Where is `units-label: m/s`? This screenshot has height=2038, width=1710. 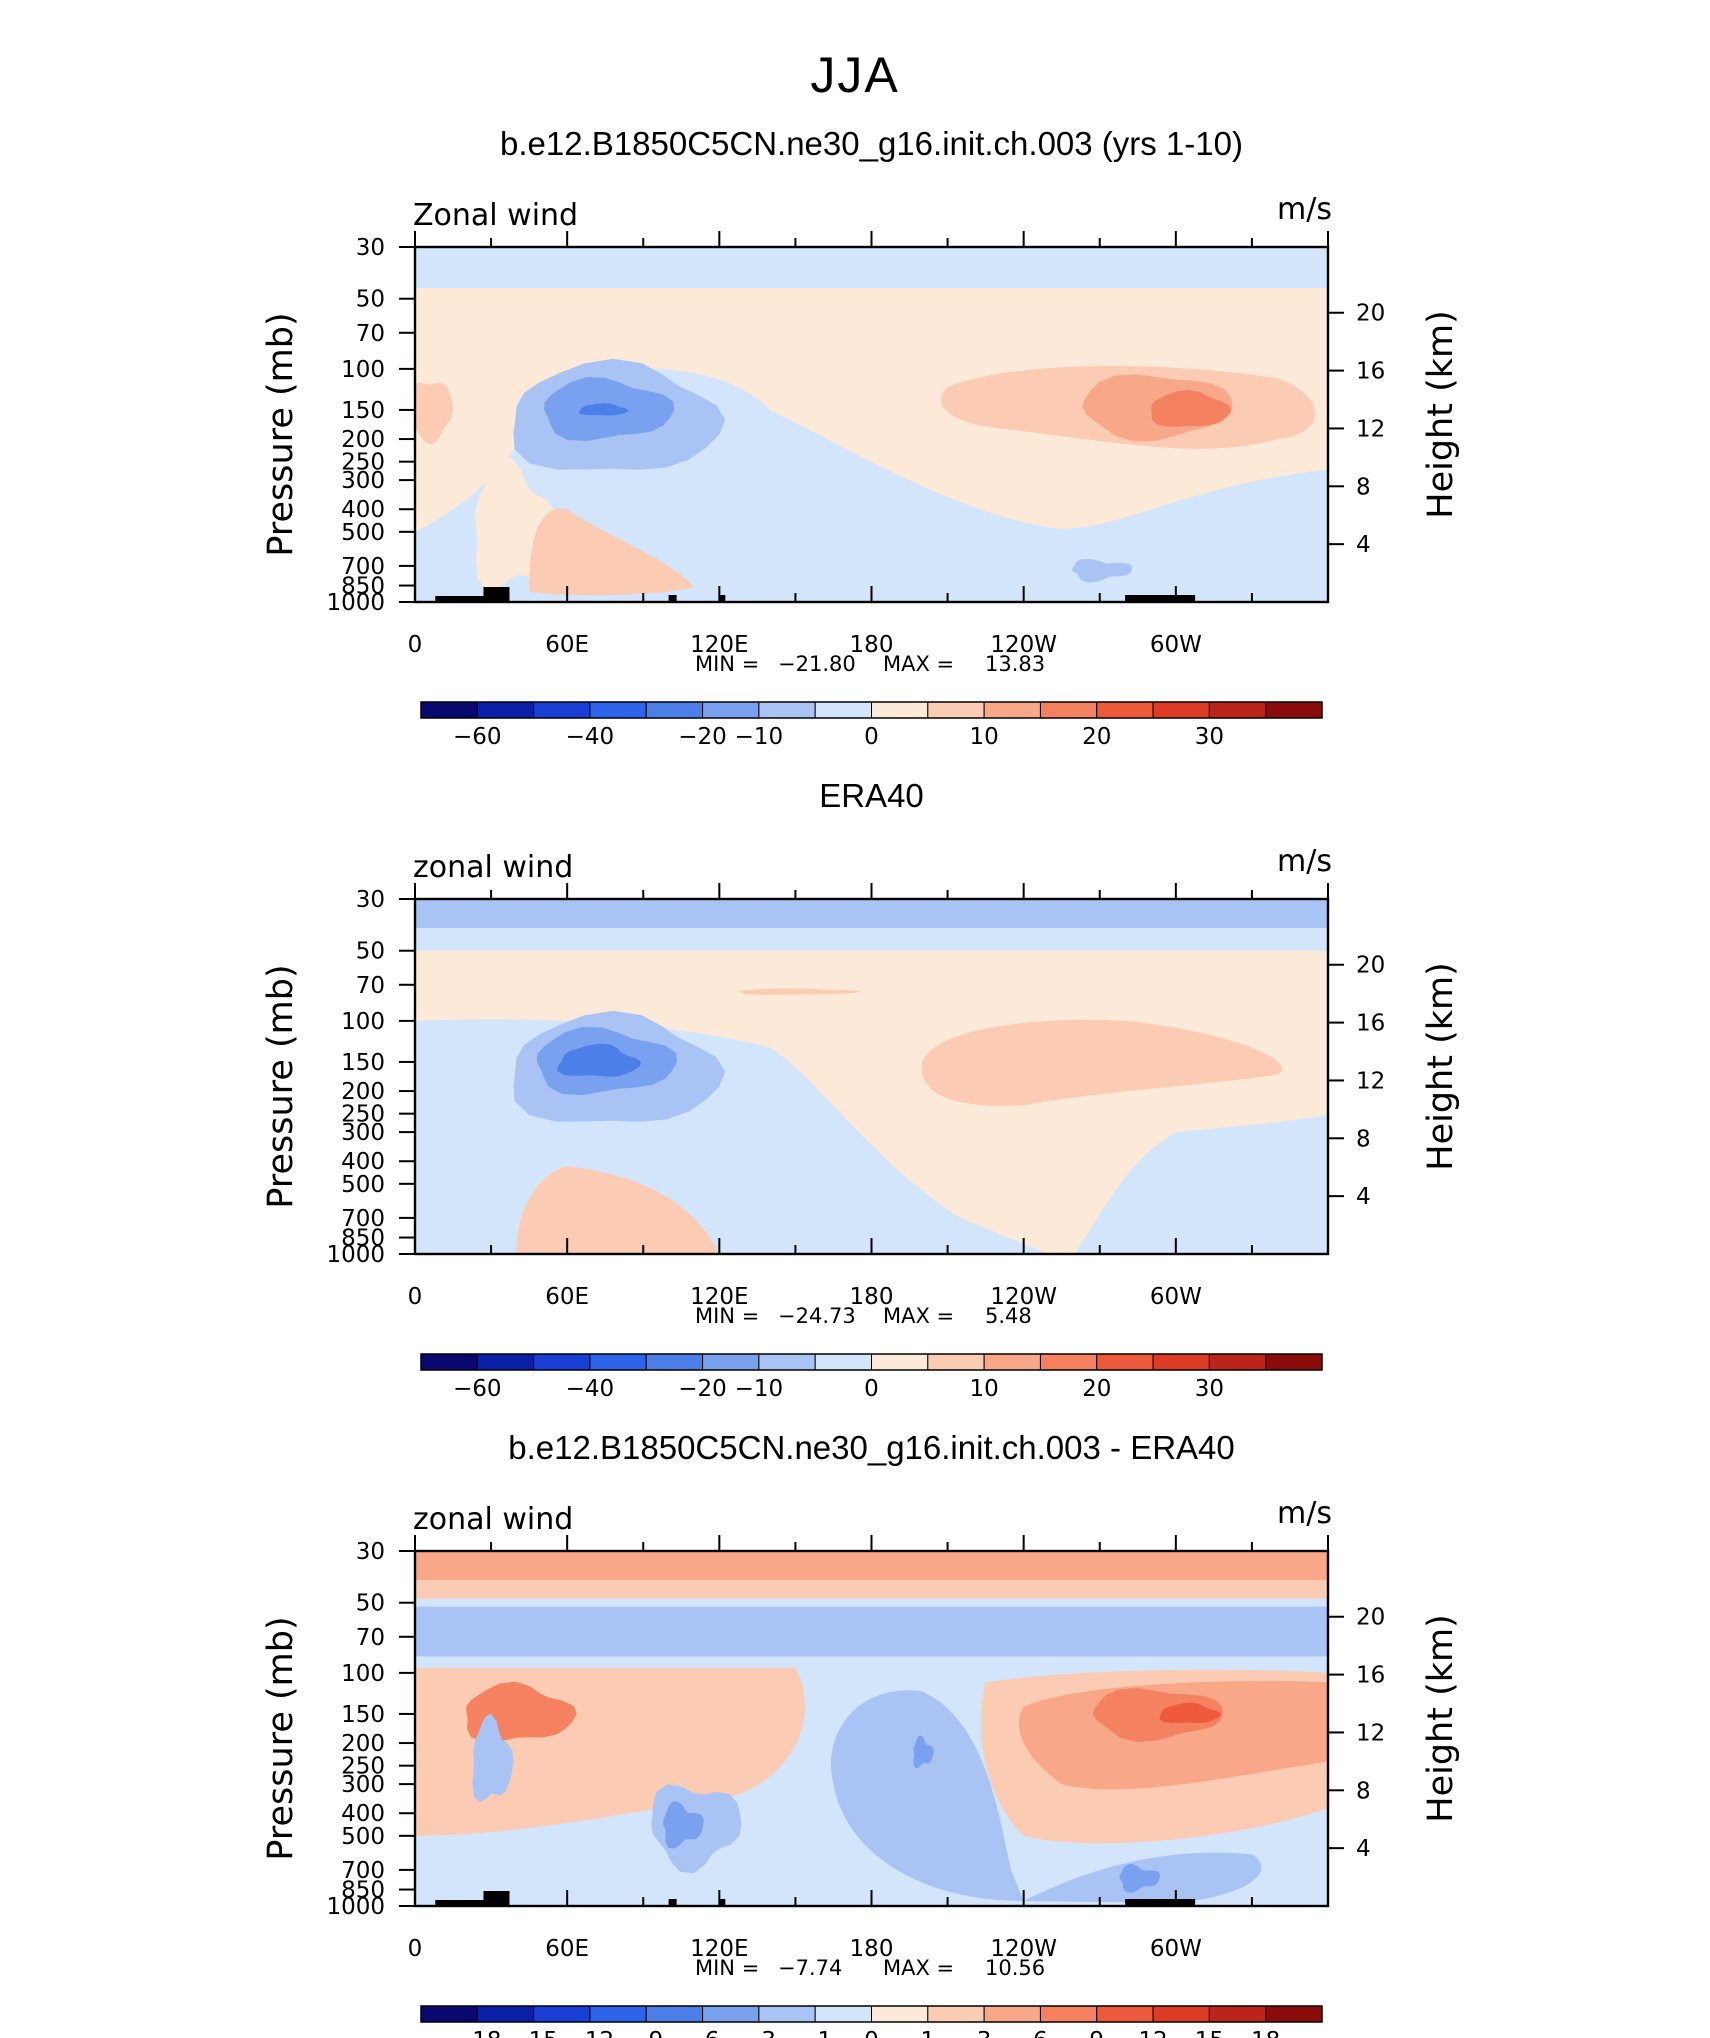 units-label: m/s is located at coordinates (1304, 861).